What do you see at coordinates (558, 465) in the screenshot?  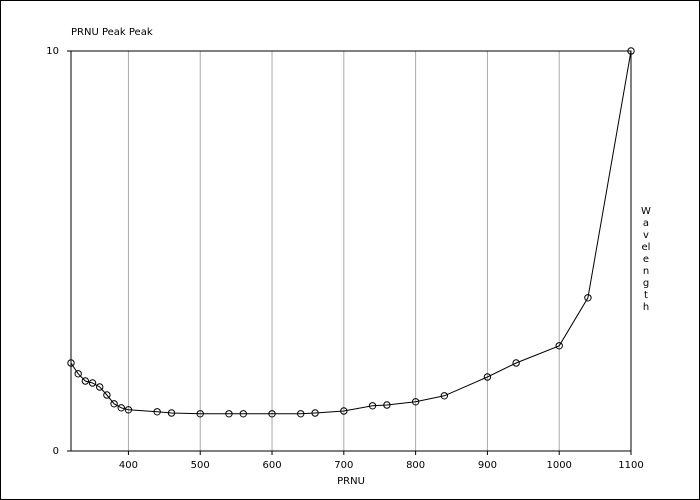 I see `x-tick-label: 1000` at bounding box center [558, 465].